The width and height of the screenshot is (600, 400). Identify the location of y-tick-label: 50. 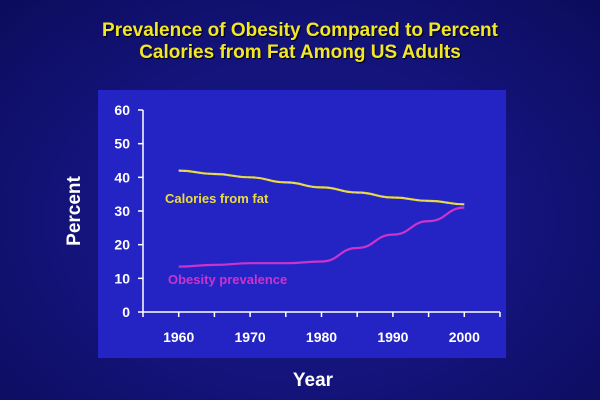
(122, 144).